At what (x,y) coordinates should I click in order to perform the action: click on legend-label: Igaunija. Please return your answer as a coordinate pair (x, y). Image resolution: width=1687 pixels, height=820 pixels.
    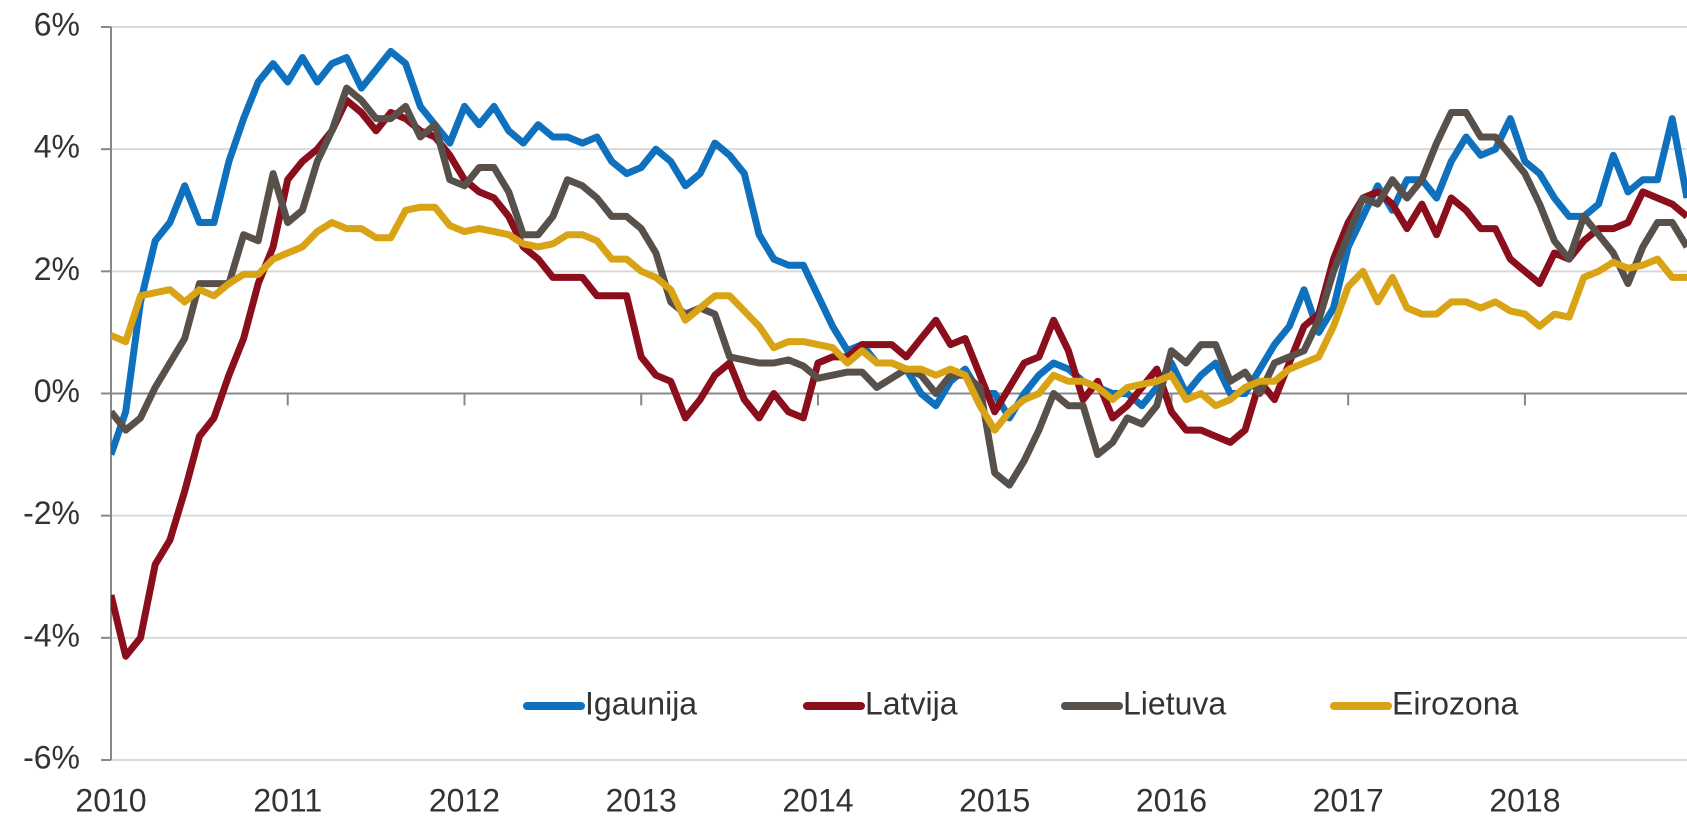
    Looking at the image, I should click on (641, 703).